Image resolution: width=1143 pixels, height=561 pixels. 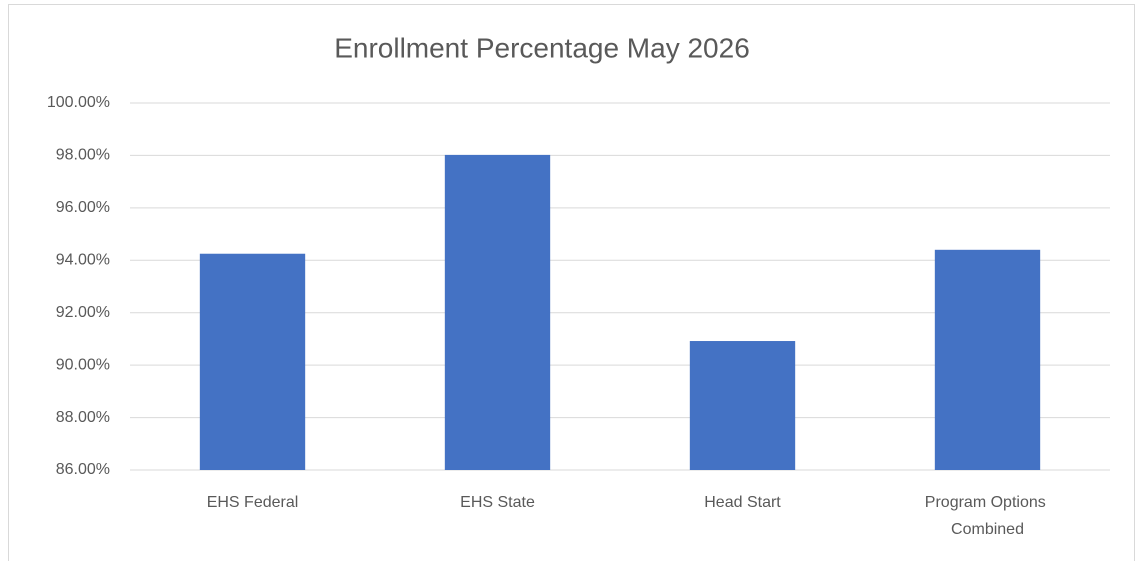 I want to click on y-tick-label: 100.00%, so click(x=78, y=102).